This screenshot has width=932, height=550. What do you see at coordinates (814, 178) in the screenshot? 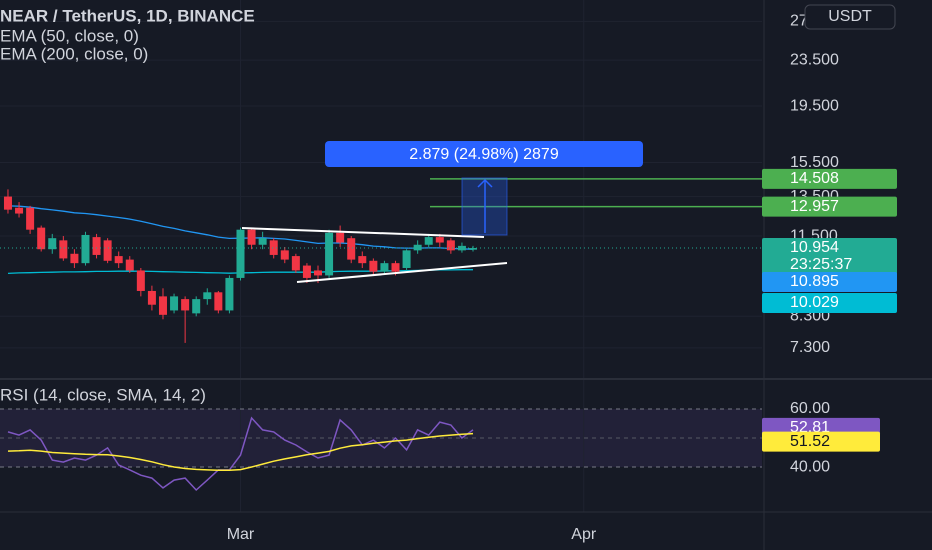
I see `price-line-label: 14.508` at bounding box center [814, 178].